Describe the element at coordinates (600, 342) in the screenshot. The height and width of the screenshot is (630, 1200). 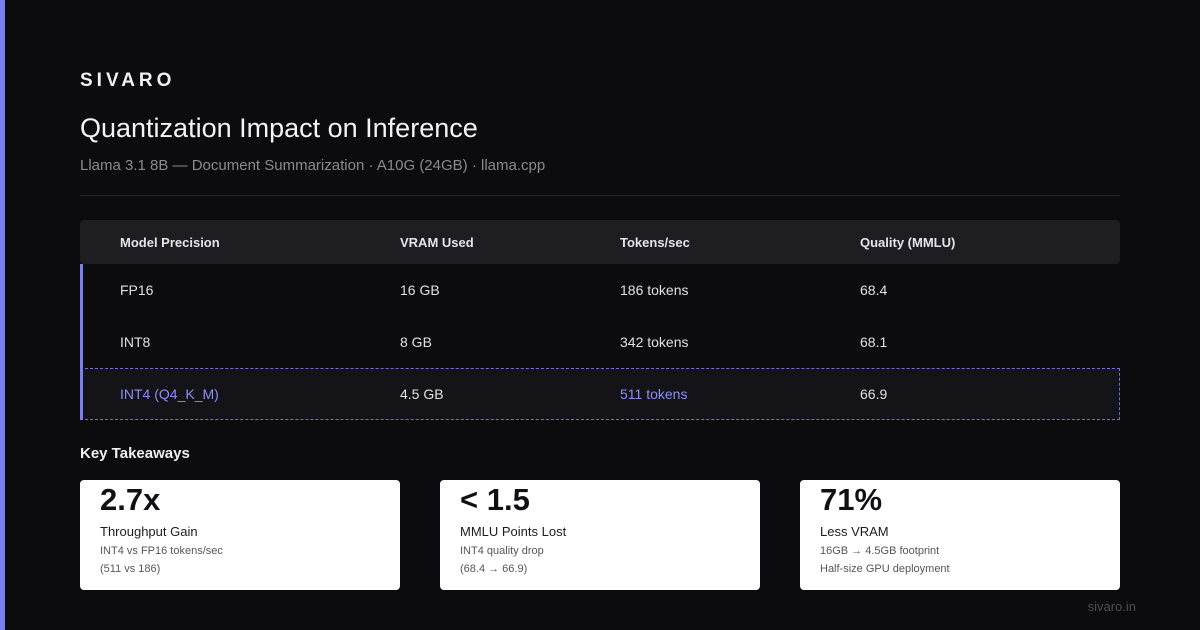
I see `table-row: INT8 8 GB 342 tokens 68.1` at that location.